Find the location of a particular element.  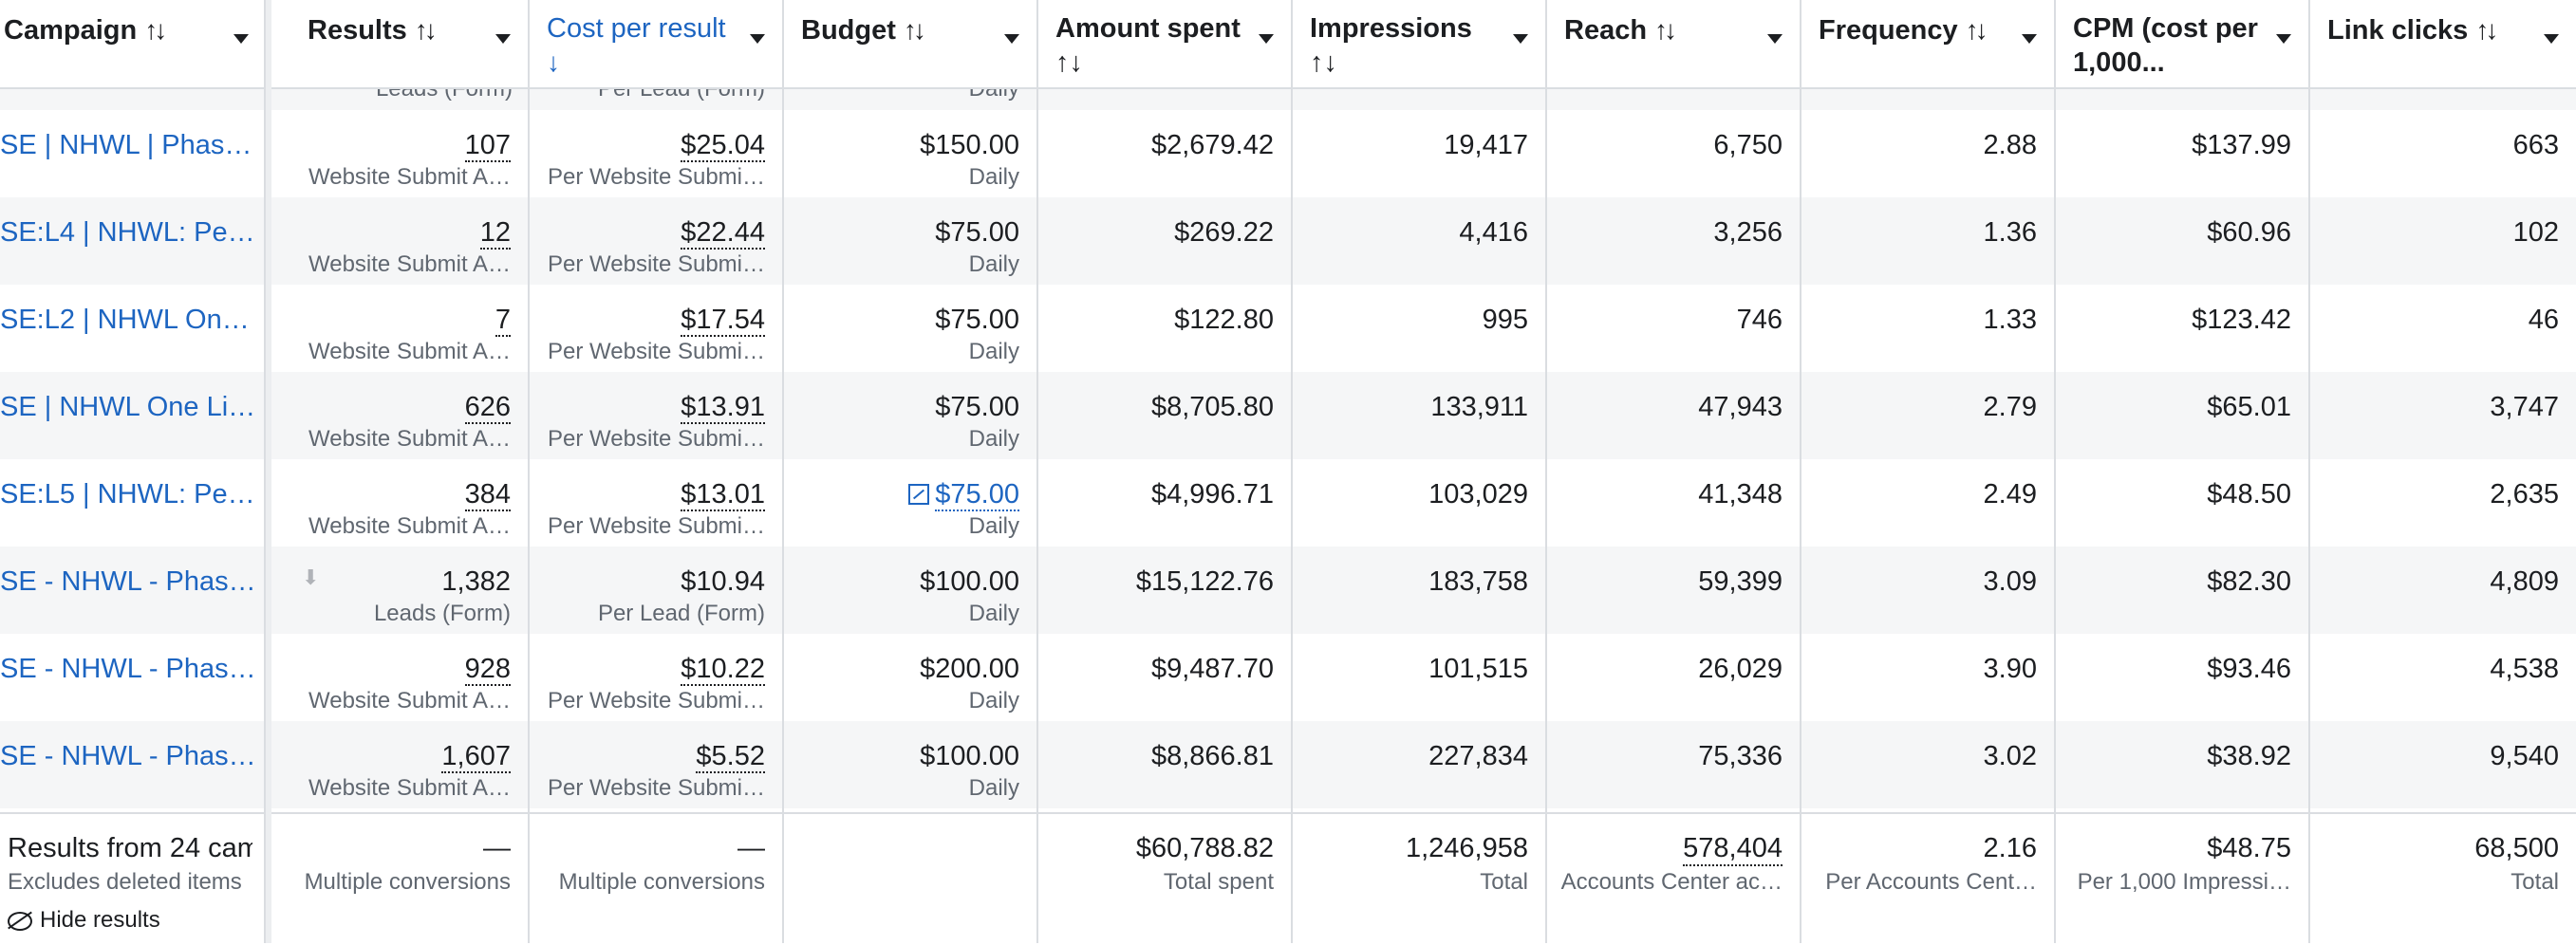

results-value-text: 626 is located at coordinates (487, 408).